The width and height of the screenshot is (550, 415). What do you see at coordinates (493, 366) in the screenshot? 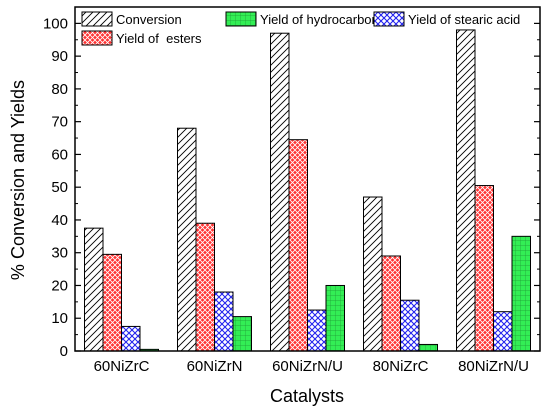
I see `x-tick-label: 80NiZrN/U` at bounding box center [493, 366].